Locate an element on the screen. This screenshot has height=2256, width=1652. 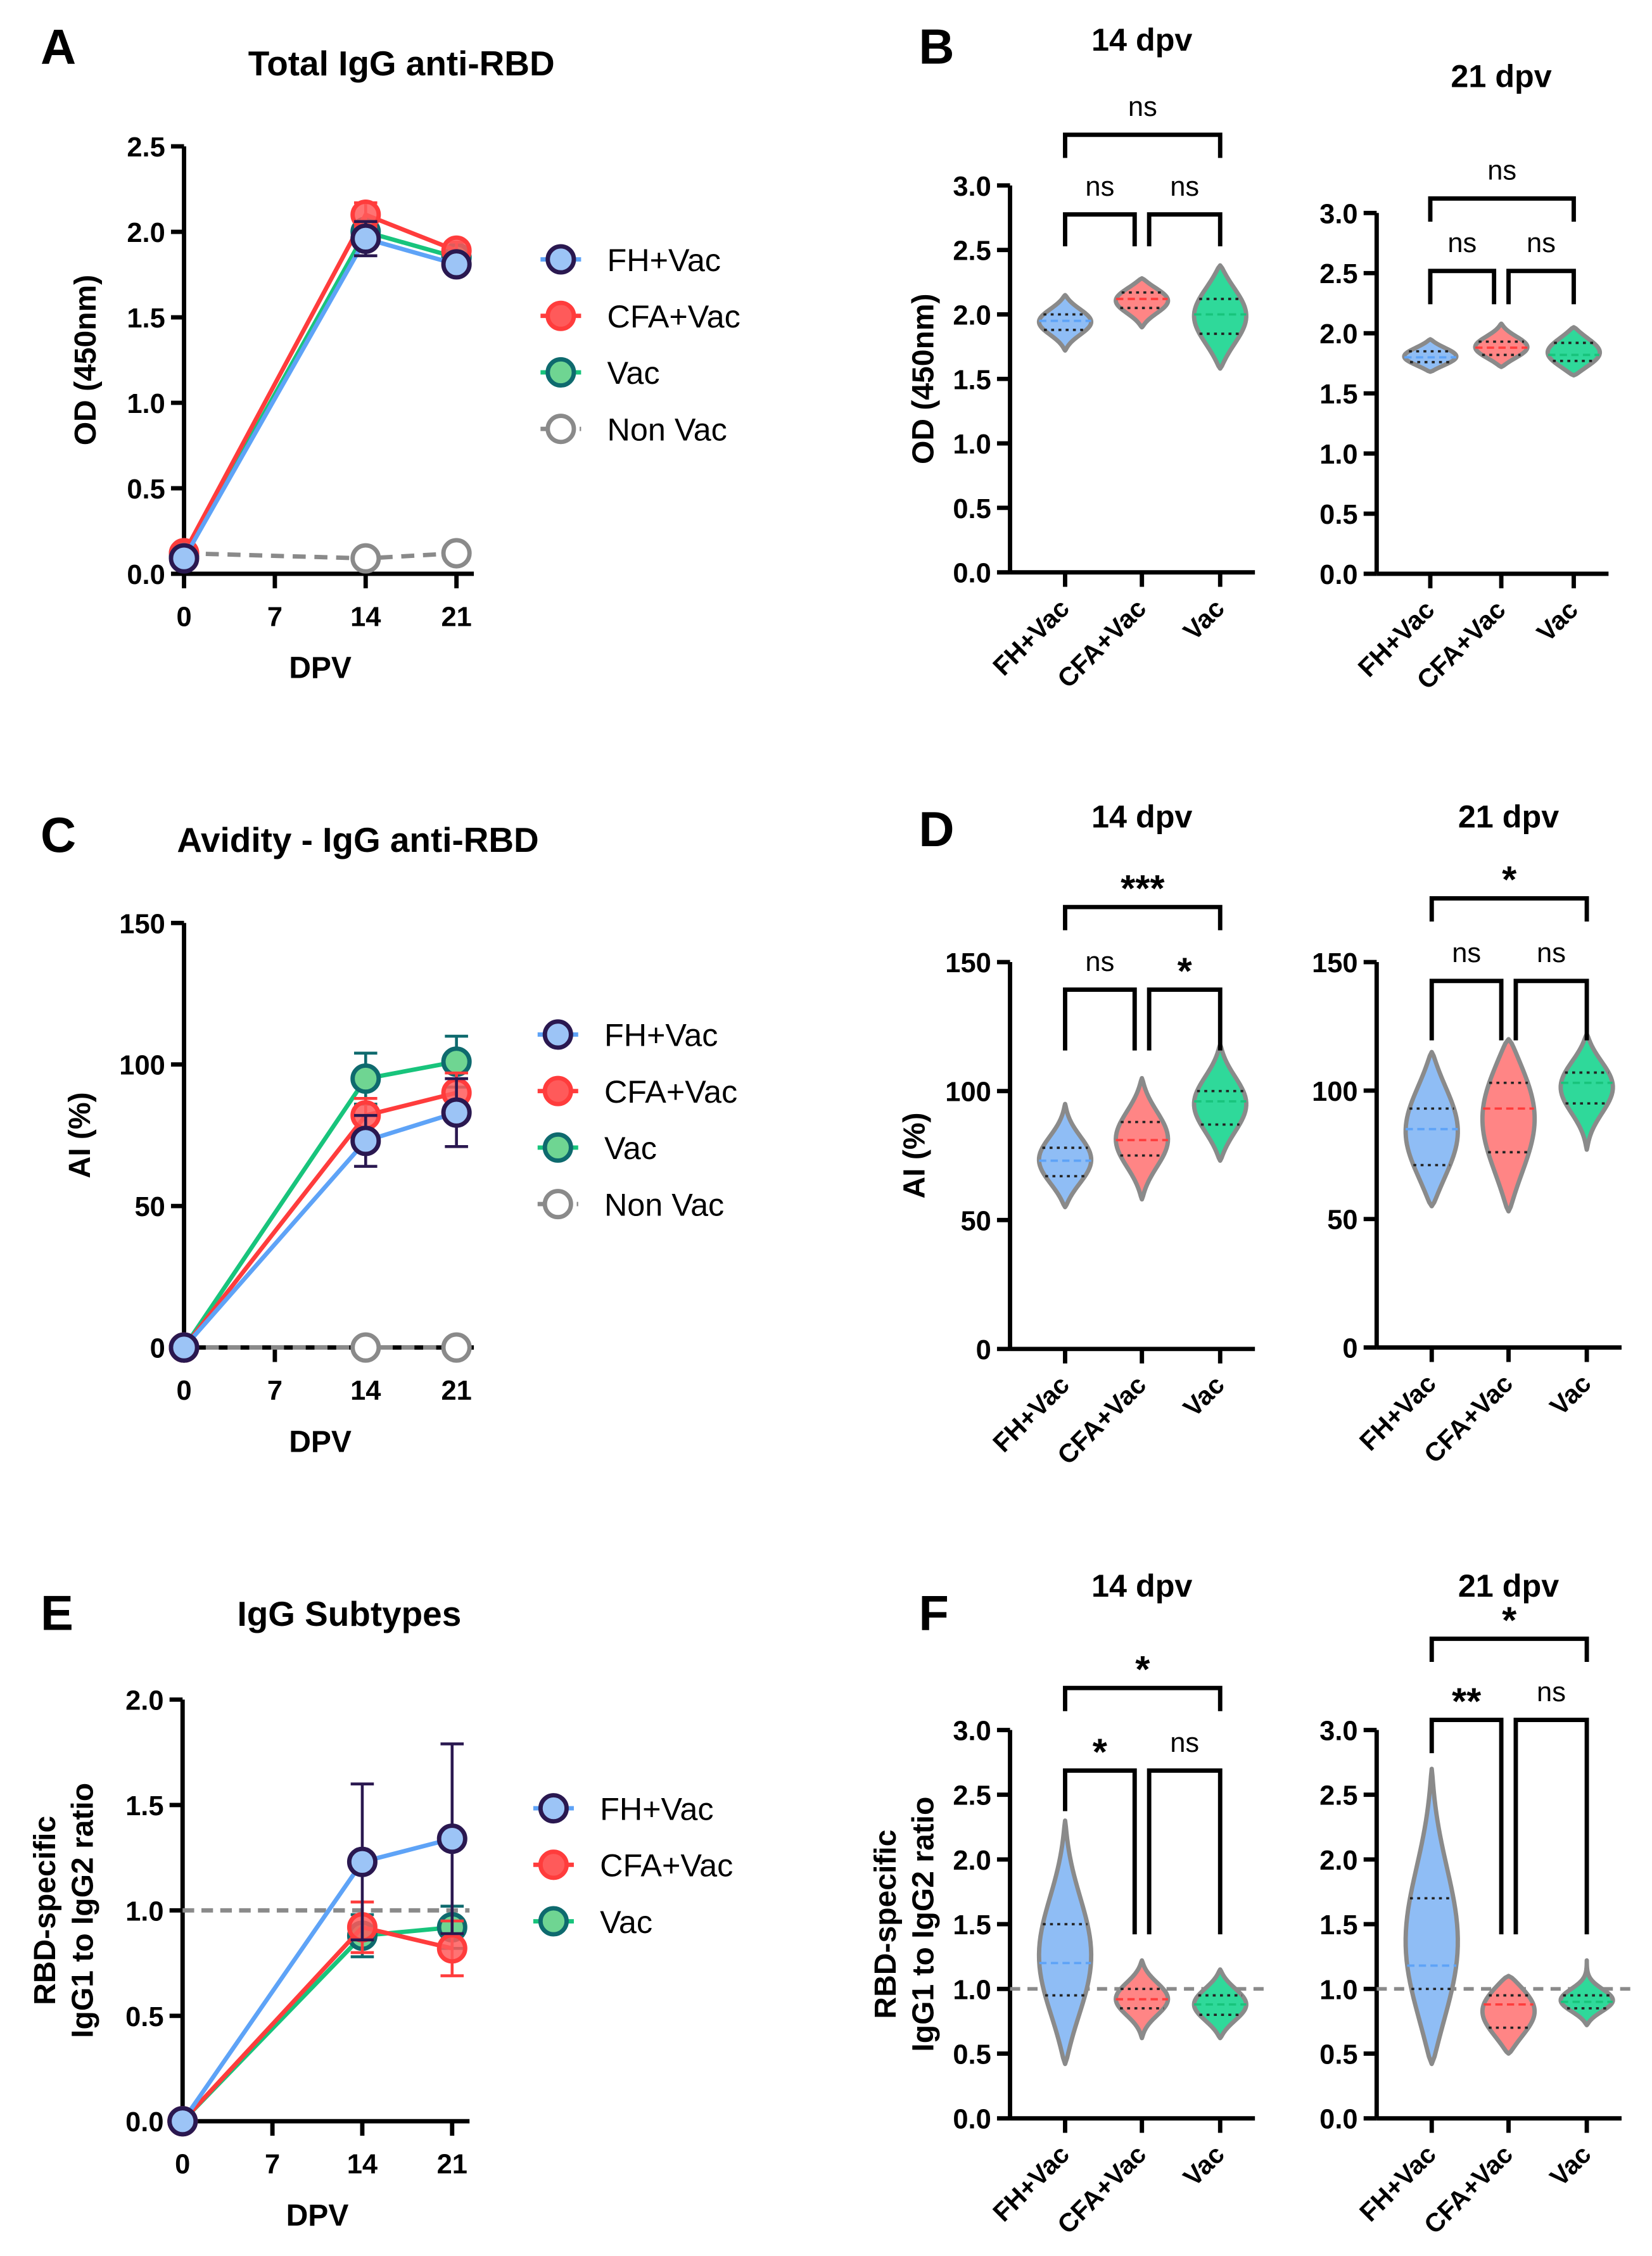
x-axis-label: DPV is located at coordinates (320, 1442).